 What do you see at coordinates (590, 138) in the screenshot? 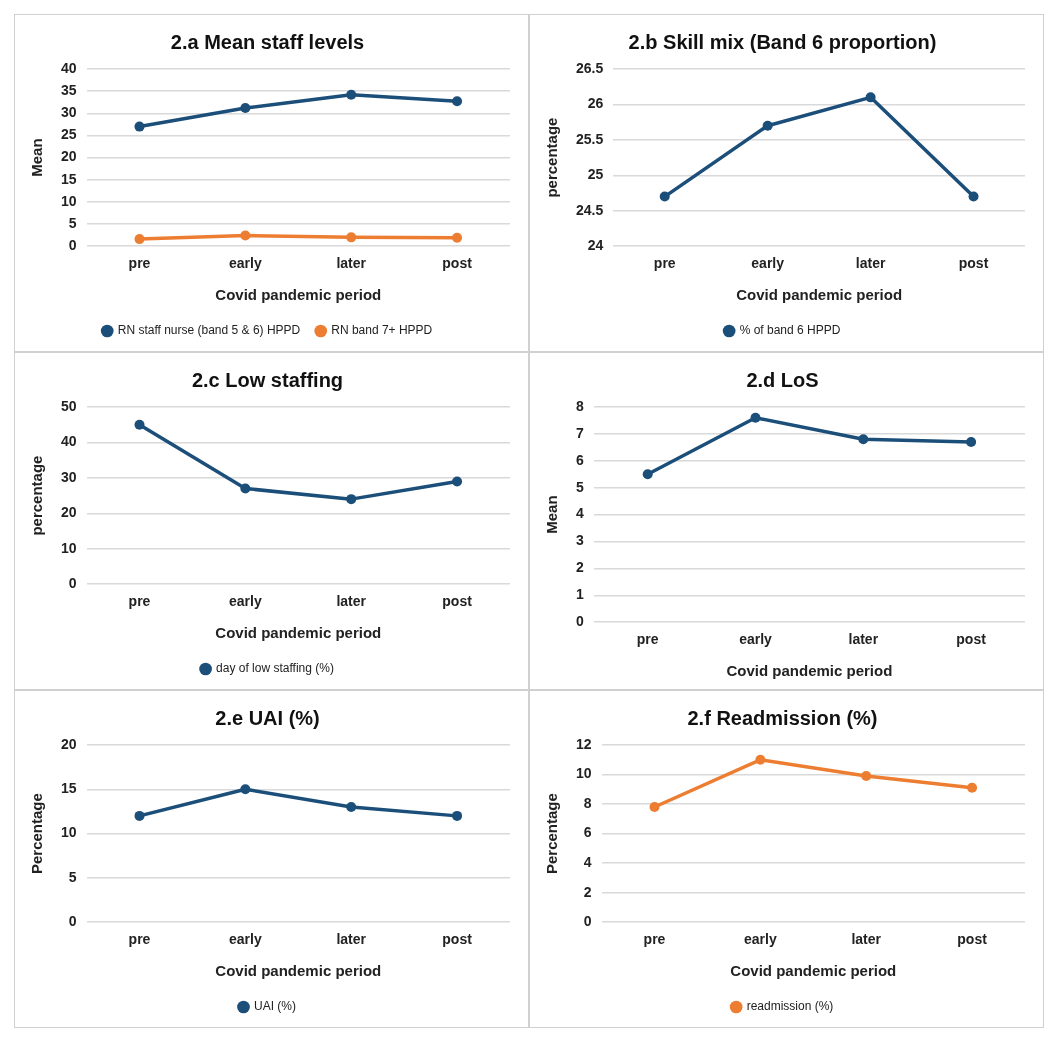
I see `y-tick-label: 25.5` at bounding box center [590, 138].